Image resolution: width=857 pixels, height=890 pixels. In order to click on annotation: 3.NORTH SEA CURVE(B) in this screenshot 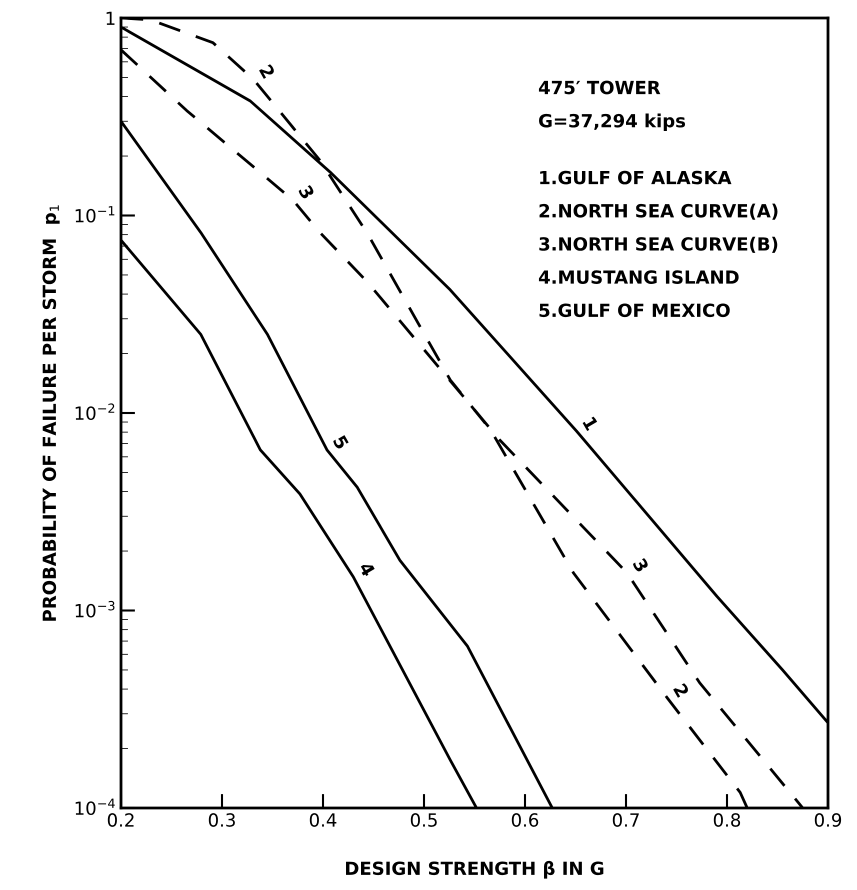, I will do `click(658, 244)`.